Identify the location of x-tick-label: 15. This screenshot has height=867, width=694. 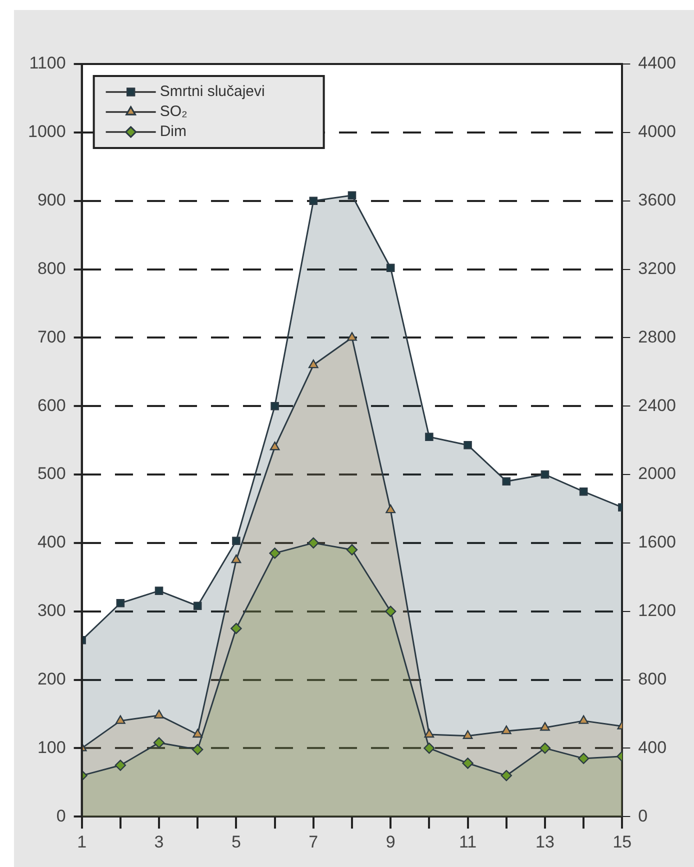
(622, 842).